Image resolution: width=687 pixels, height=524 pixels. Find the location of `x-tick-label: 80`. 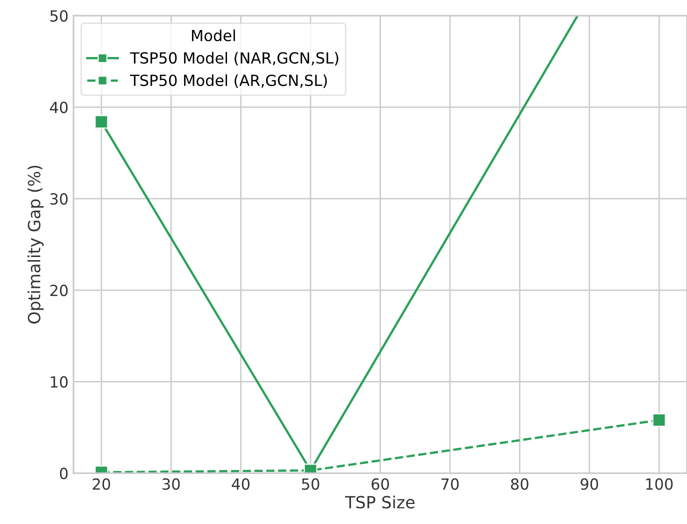

x-tick-label: 80 is located at coordinates (519, 484).